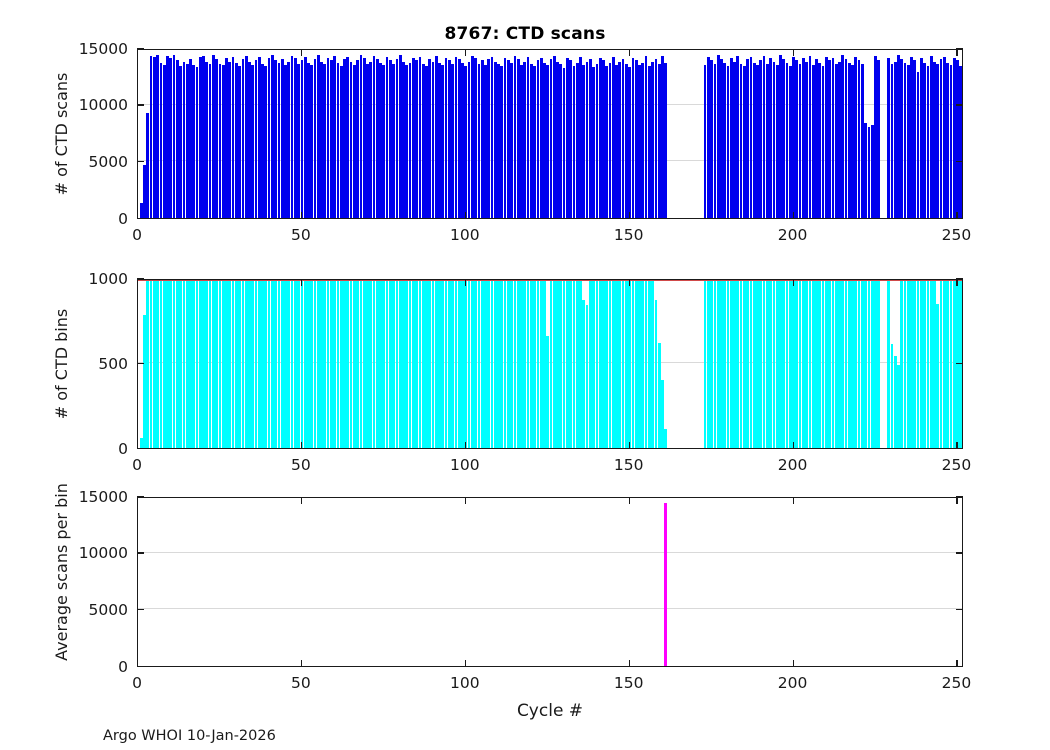 This screenshot has height=750, width=1050. Describe the element at coordinates (123, 448) in the screenshot. I see `y-tick-label: 0` at that location.